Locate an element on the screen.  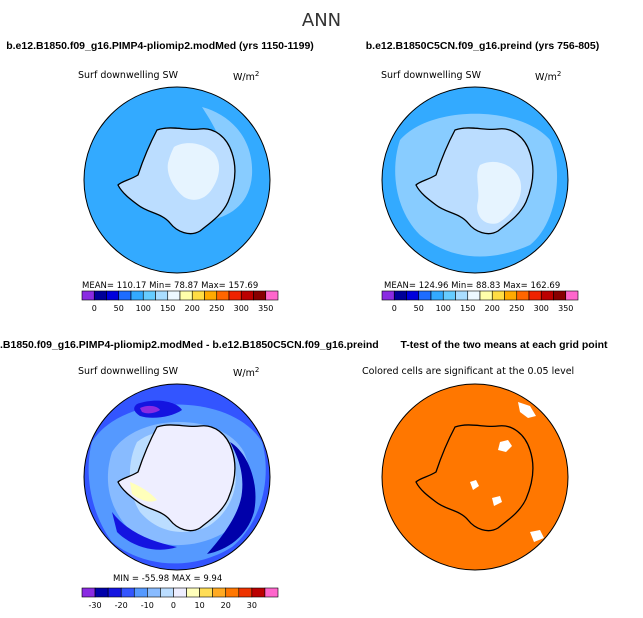
panel3-variable: Surf downwelling SW is located at coordinates (128, 371).